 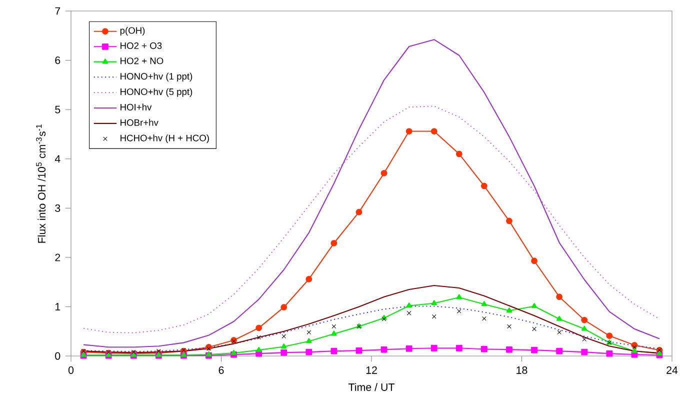 I want to click on y-tick-label: 1, so click(x=57, y=306).